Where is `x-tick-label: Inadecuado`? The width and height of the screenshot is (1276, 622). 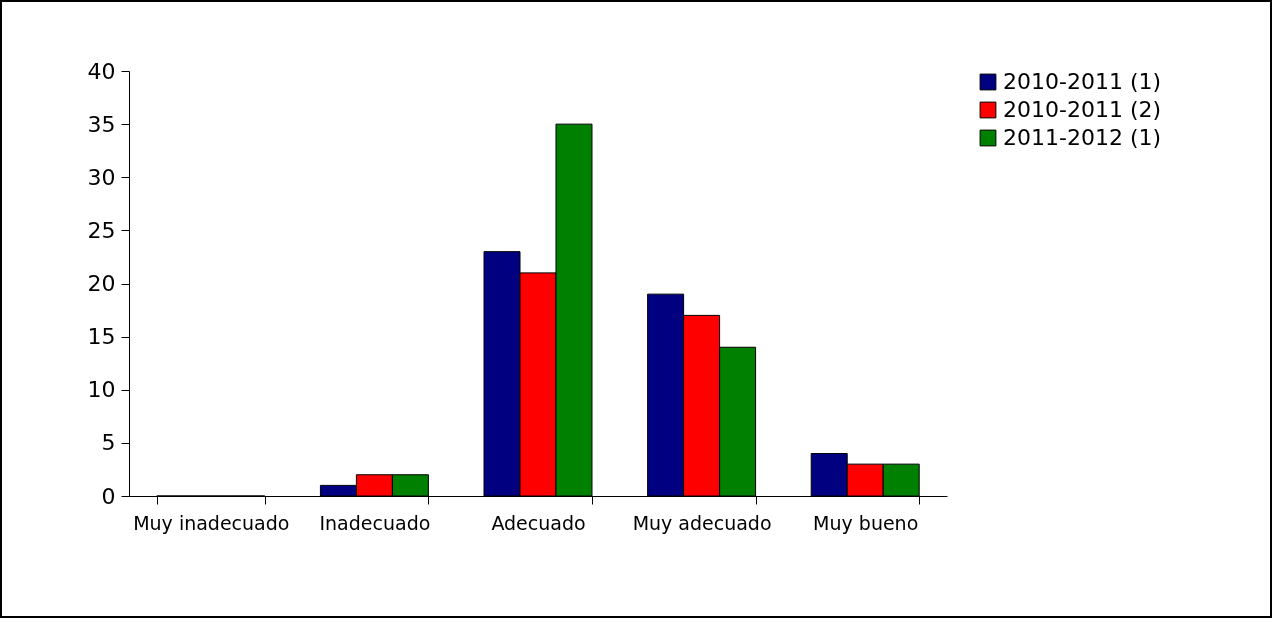 x-tick-label: Inadecuado is located at coordinates (375, 522).